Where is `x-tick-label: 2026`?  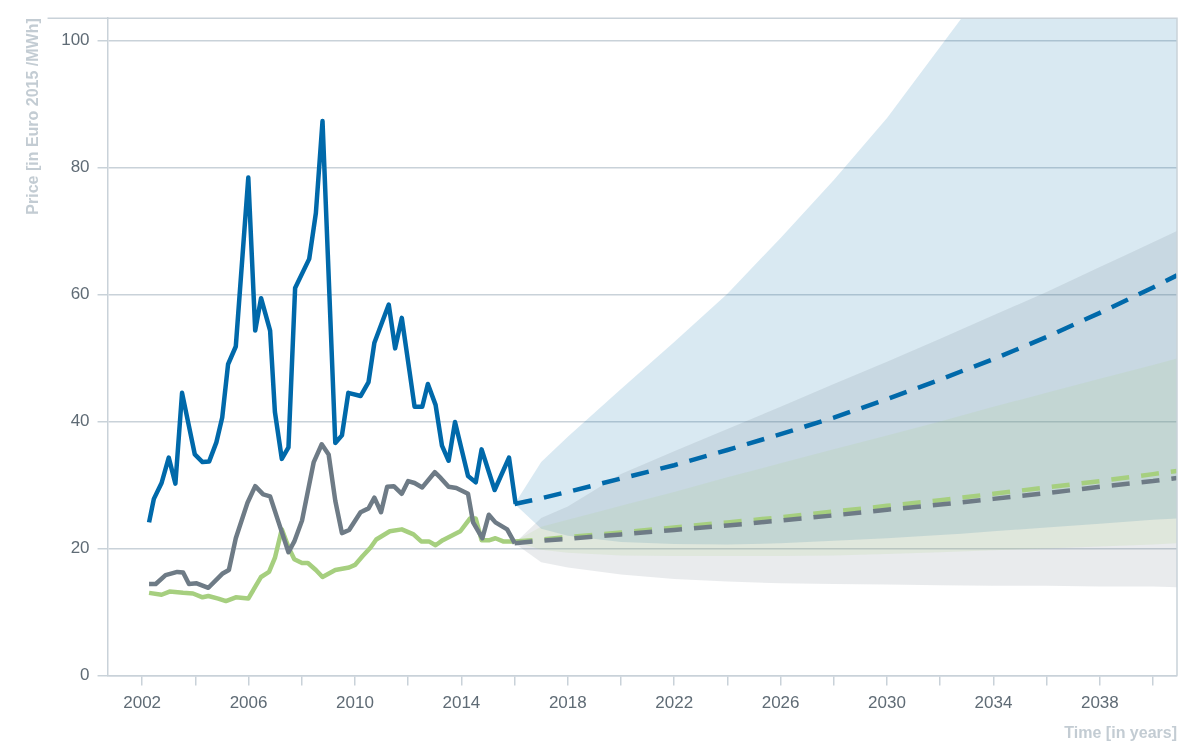
x-tick-label: 2026 is located at coordinates (780, 703).